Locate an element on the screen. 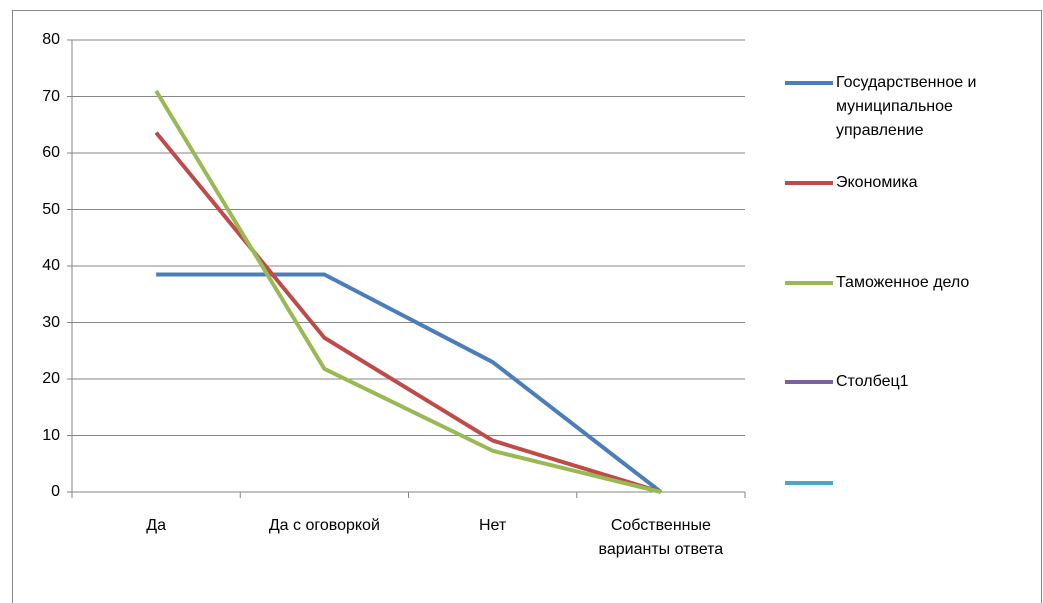 Image resolution: width=1043 pixels, height=603 pixels. y-tick-label: 0 is located at coordinates (55, 491).